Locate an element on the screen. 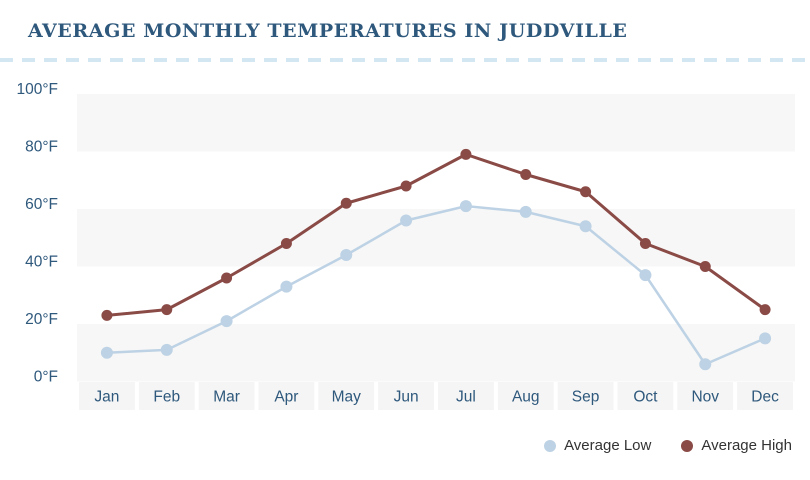 This screenshot has height=480, width=810. x-tick-label: Feb is located at coordinates (166, 397).